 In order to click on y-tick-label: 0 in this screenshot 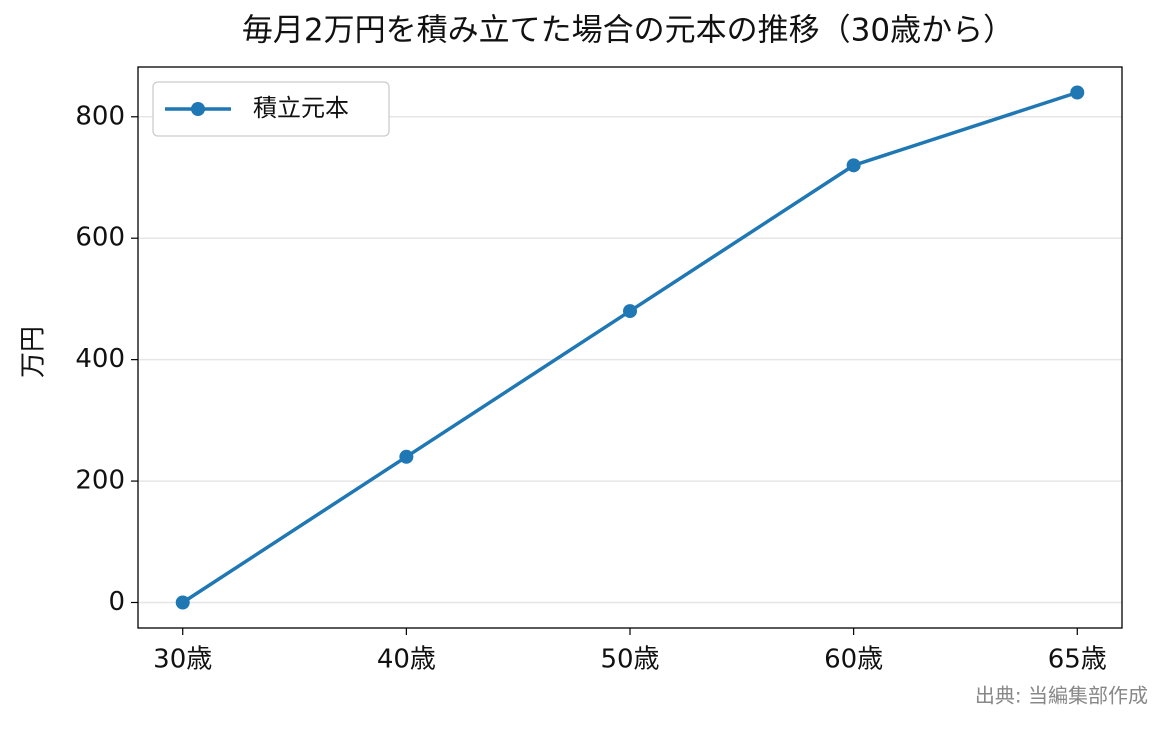, I will do `click(116, 602)`.